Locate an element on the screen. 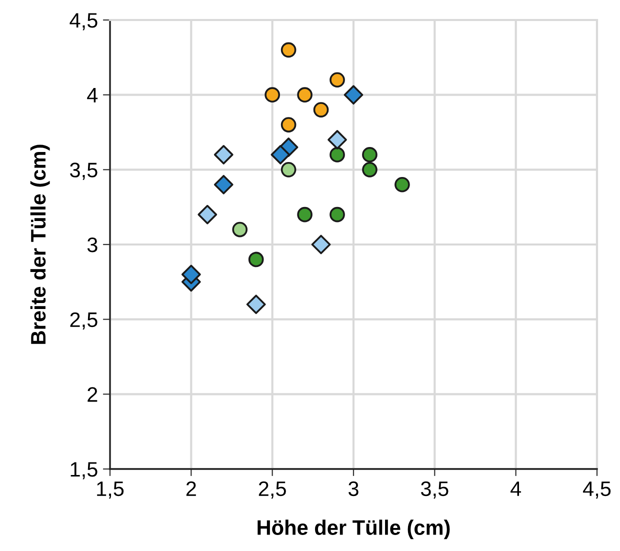 The height and width of the screenshot is (551, 620). x-tick-label: 2,5 is located at coordinates (272, 490).